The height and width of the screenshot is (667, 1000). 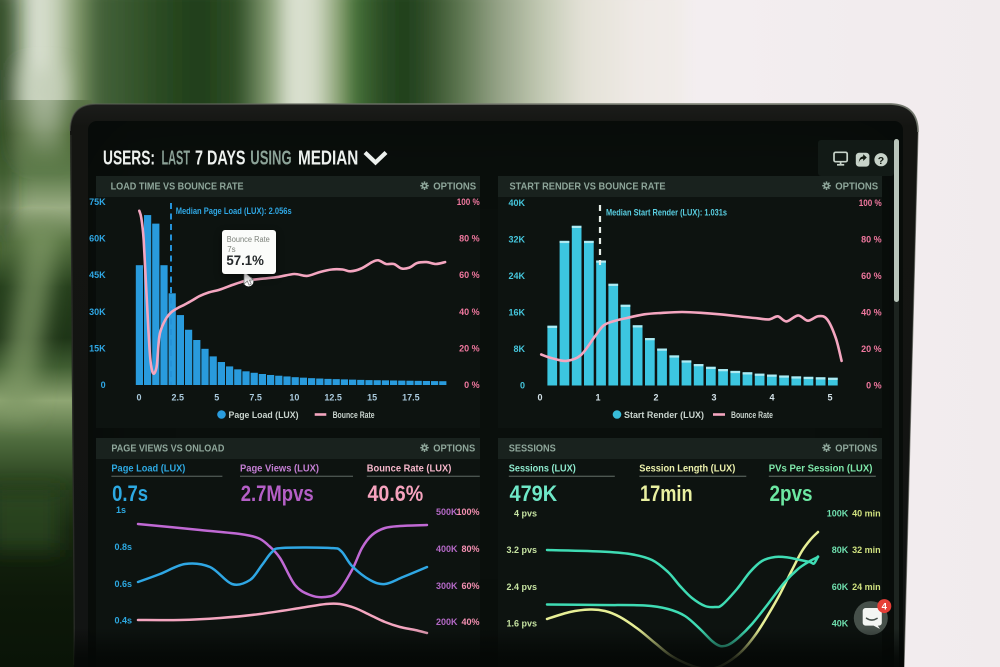 What do you see at coordinates (255, 398) in the screenshot?
I see `svg-text: 7.5` at bounding box center [255, 398].